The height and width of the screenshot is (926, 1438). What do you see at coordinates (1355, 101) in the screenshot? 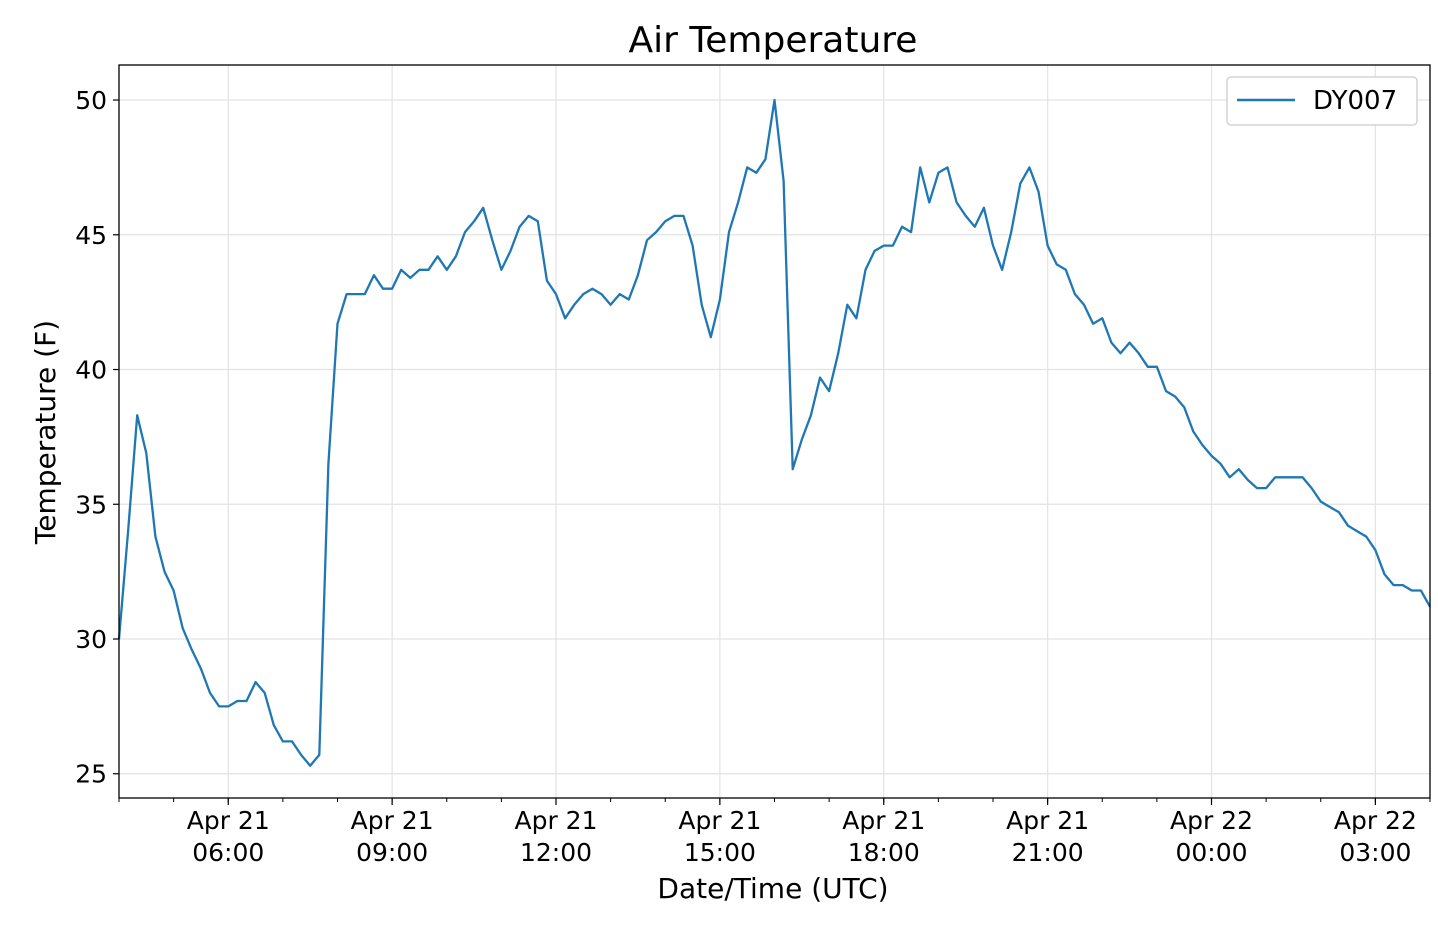
I see `legend-label: DY007` at bounding box center [1355, 101].